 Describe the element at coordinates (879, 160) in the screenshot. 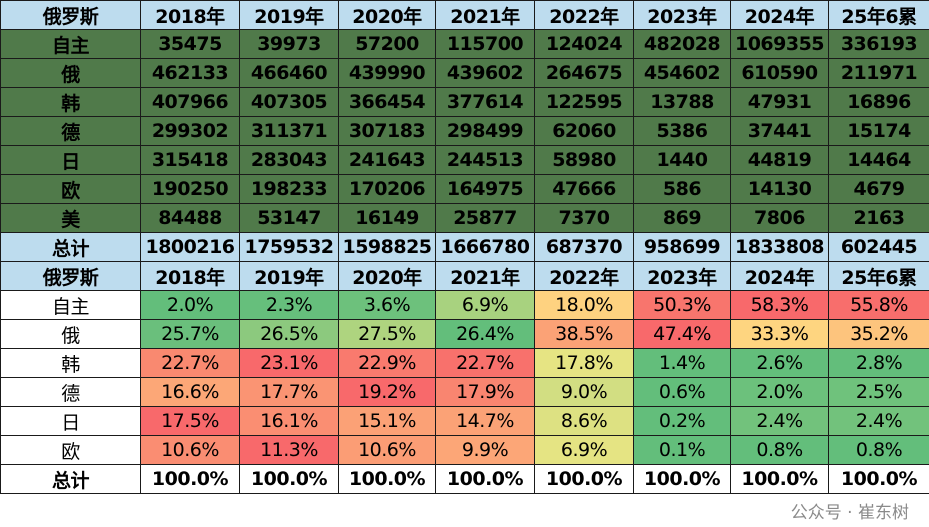

I see `value-cell: 14464` at that location.